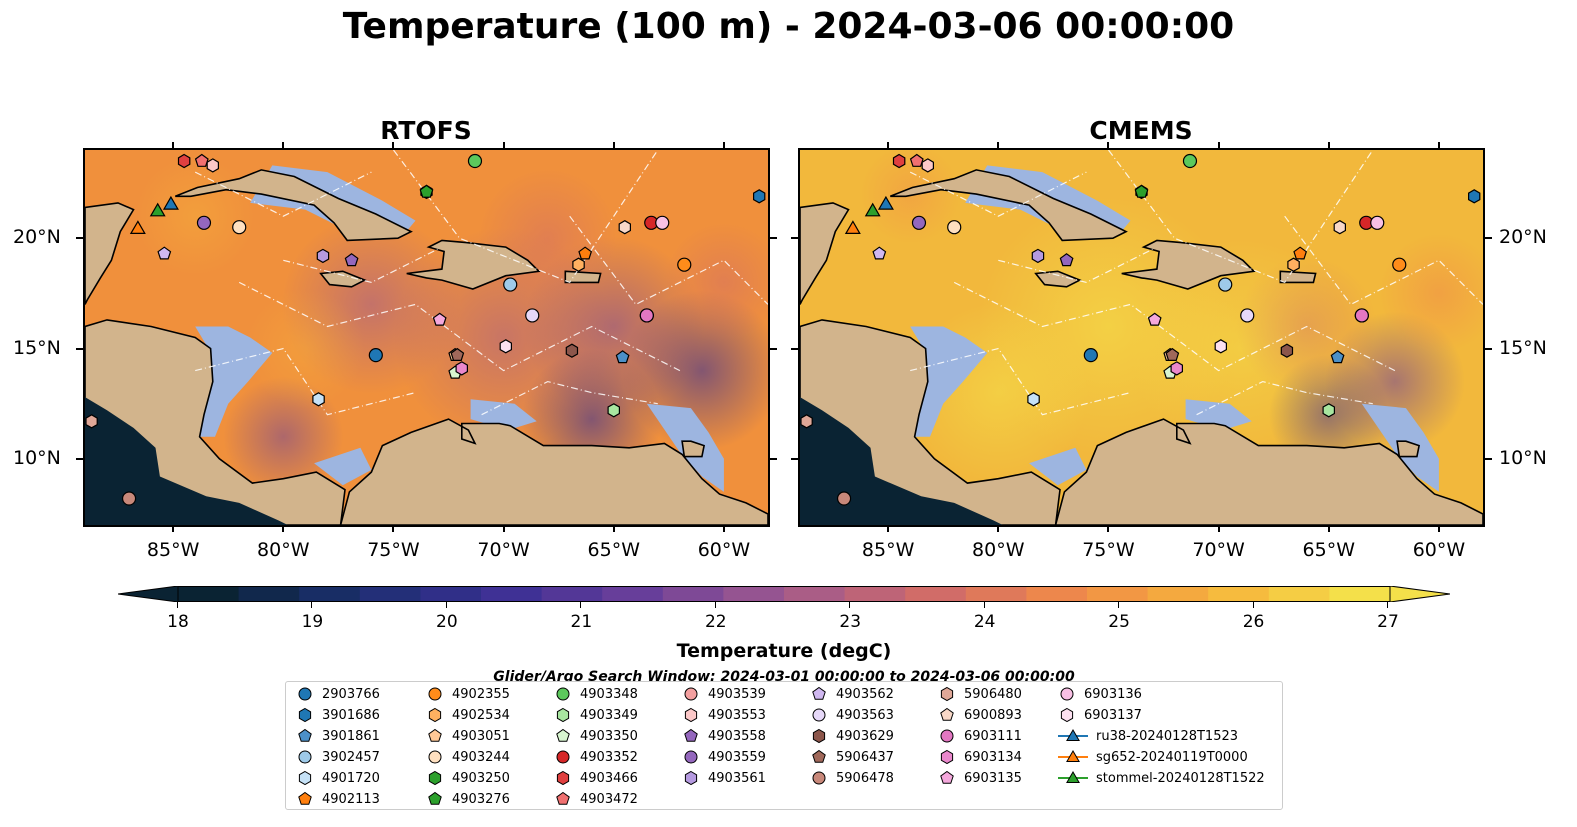 Image resolution: width=1577 pixels, height=827 pixels. What do you see at coordinates (865, 778) in the screenshot?
I see `legend-label: 5906478` at bounding box center [865, 778].